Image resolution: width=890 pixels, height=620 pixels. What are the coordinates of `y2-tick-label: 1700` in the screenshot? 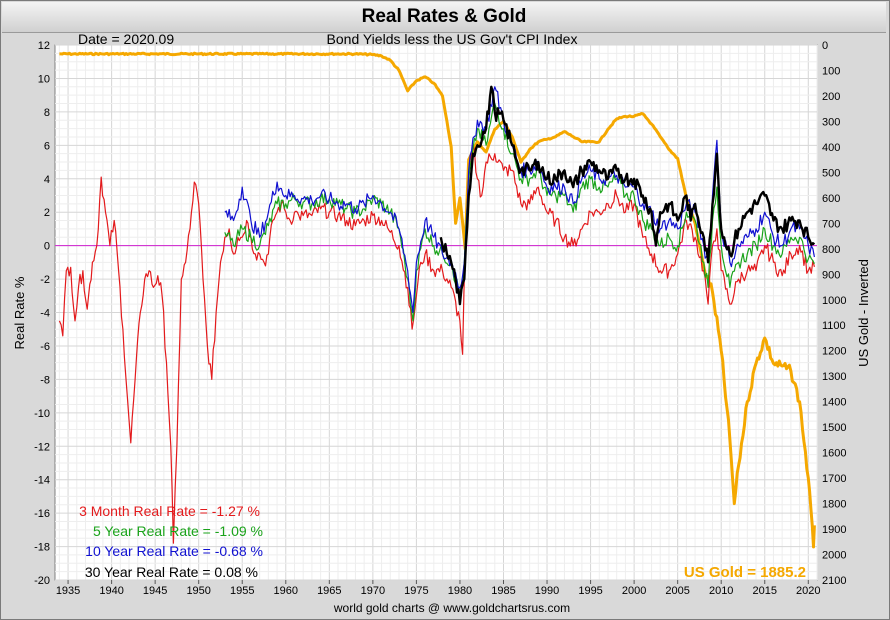 It's located at (834, 479).